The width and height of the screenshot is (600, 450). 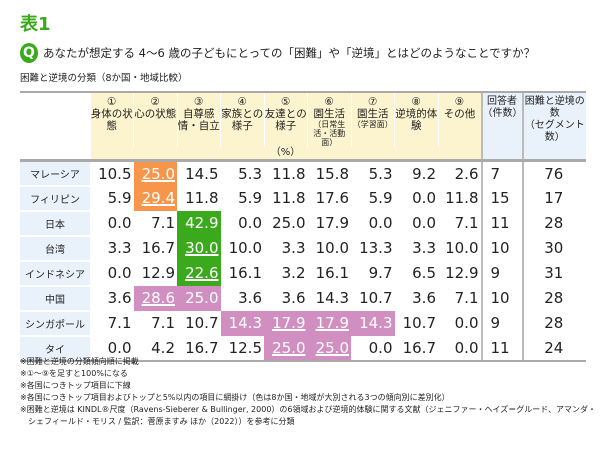 I want to click on data-cell: 42.9, so click(x=199, y=223).